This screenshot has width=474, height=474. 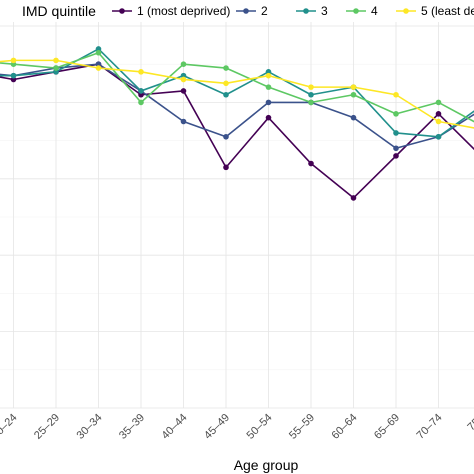 What do you see at coordinates (469, 423) in the screenshot?
I see `x-tick-label-12: 75+` at bounding box center [469, 423].